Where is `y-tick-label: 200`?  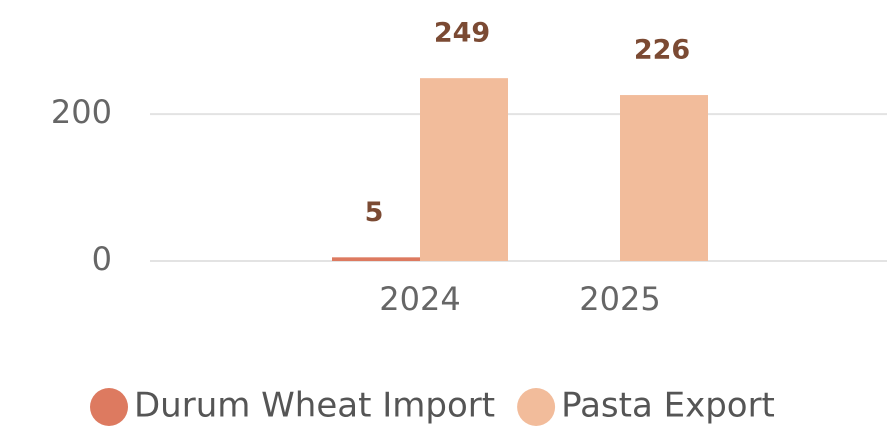 y-tick-label: 200 is located at coordinates (81, 112).